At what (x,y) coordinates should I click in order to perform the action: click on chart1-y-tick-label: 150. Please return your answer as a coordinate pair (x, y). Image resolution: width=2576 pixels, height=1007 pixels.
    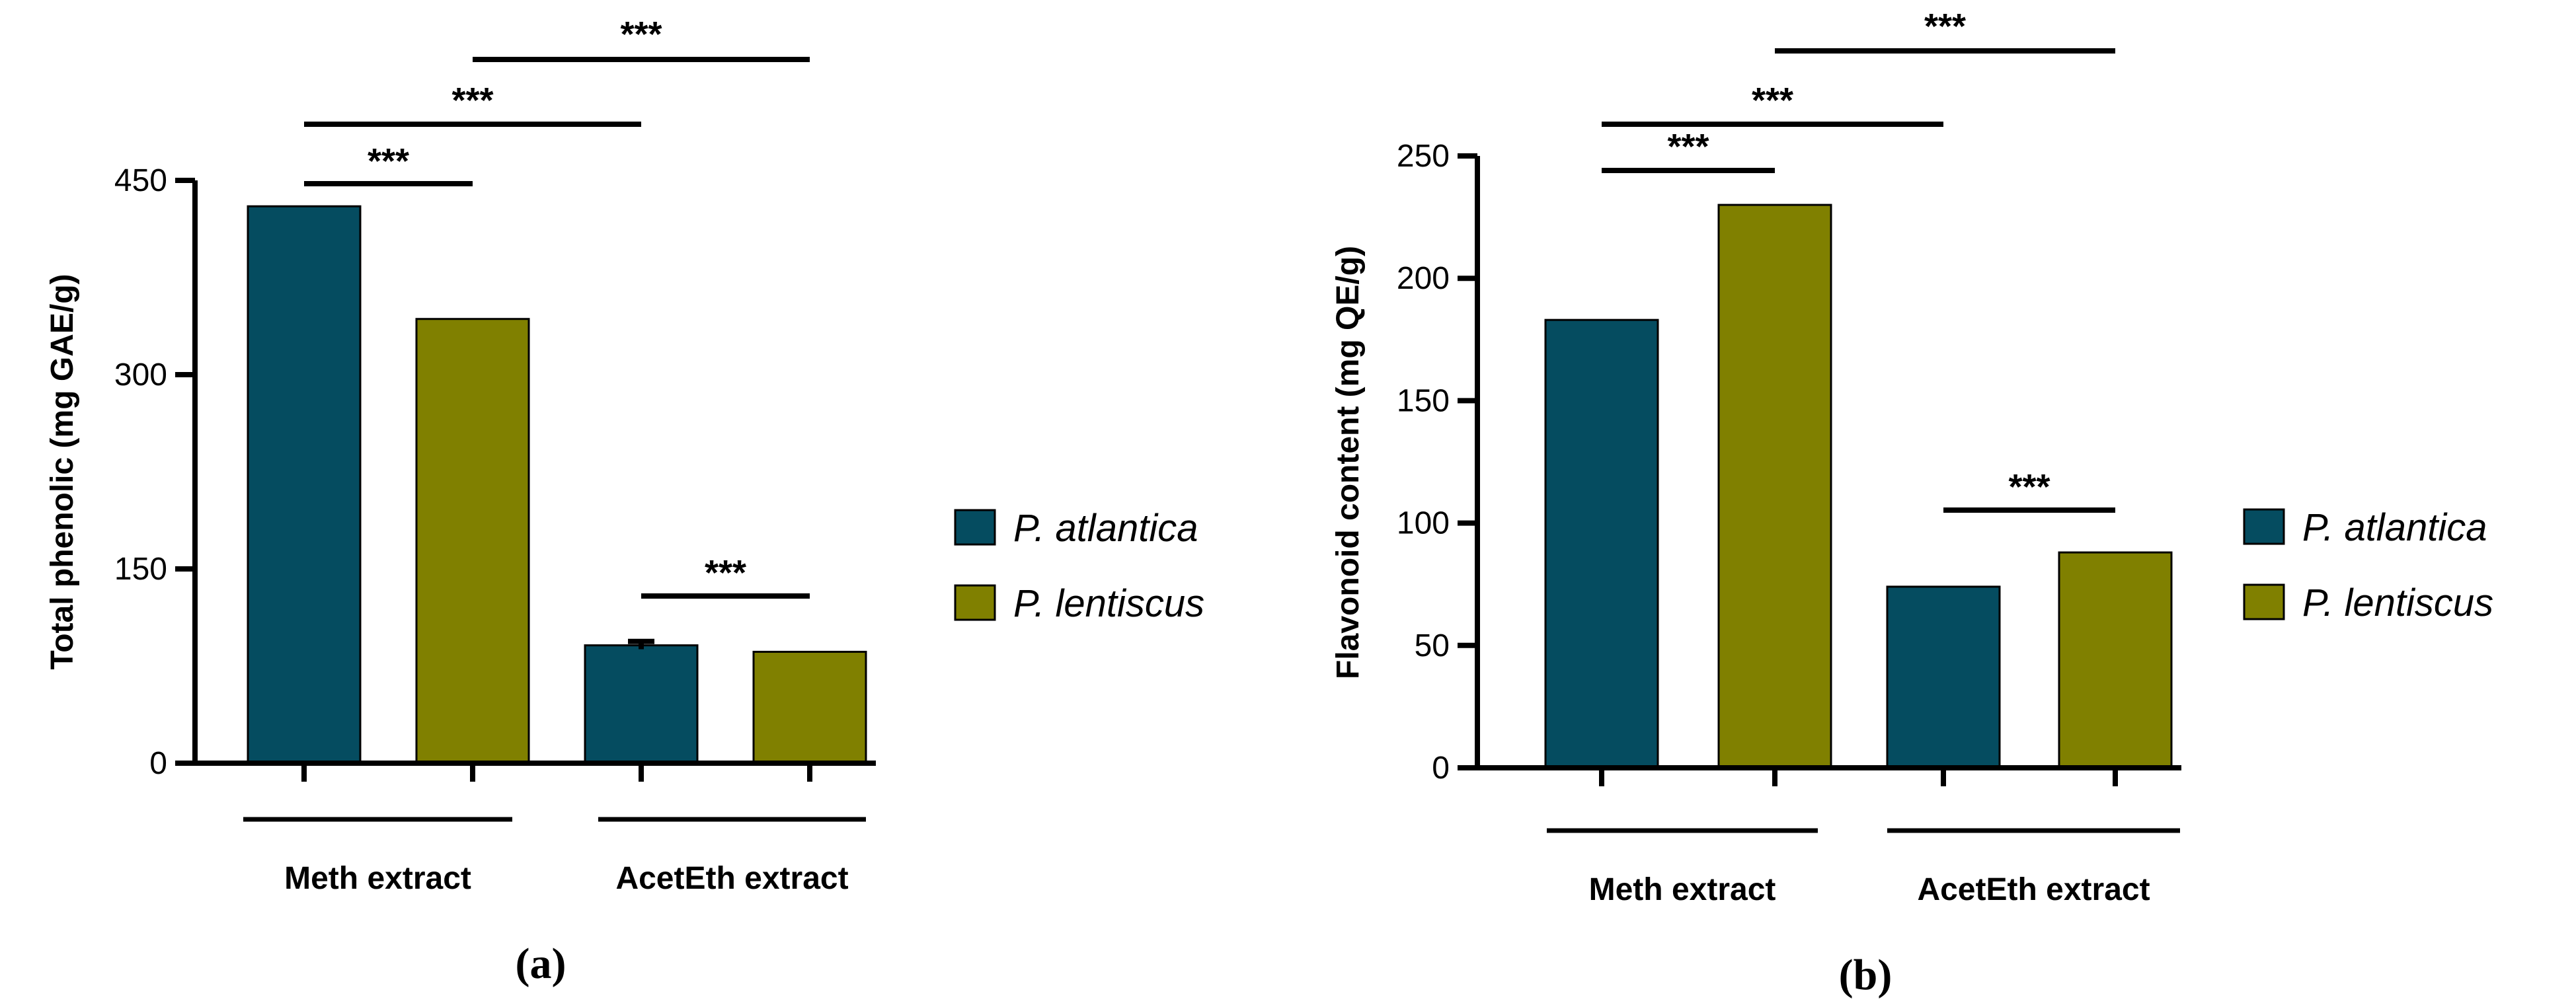
    Looking at the image, I should click on (140, 569).